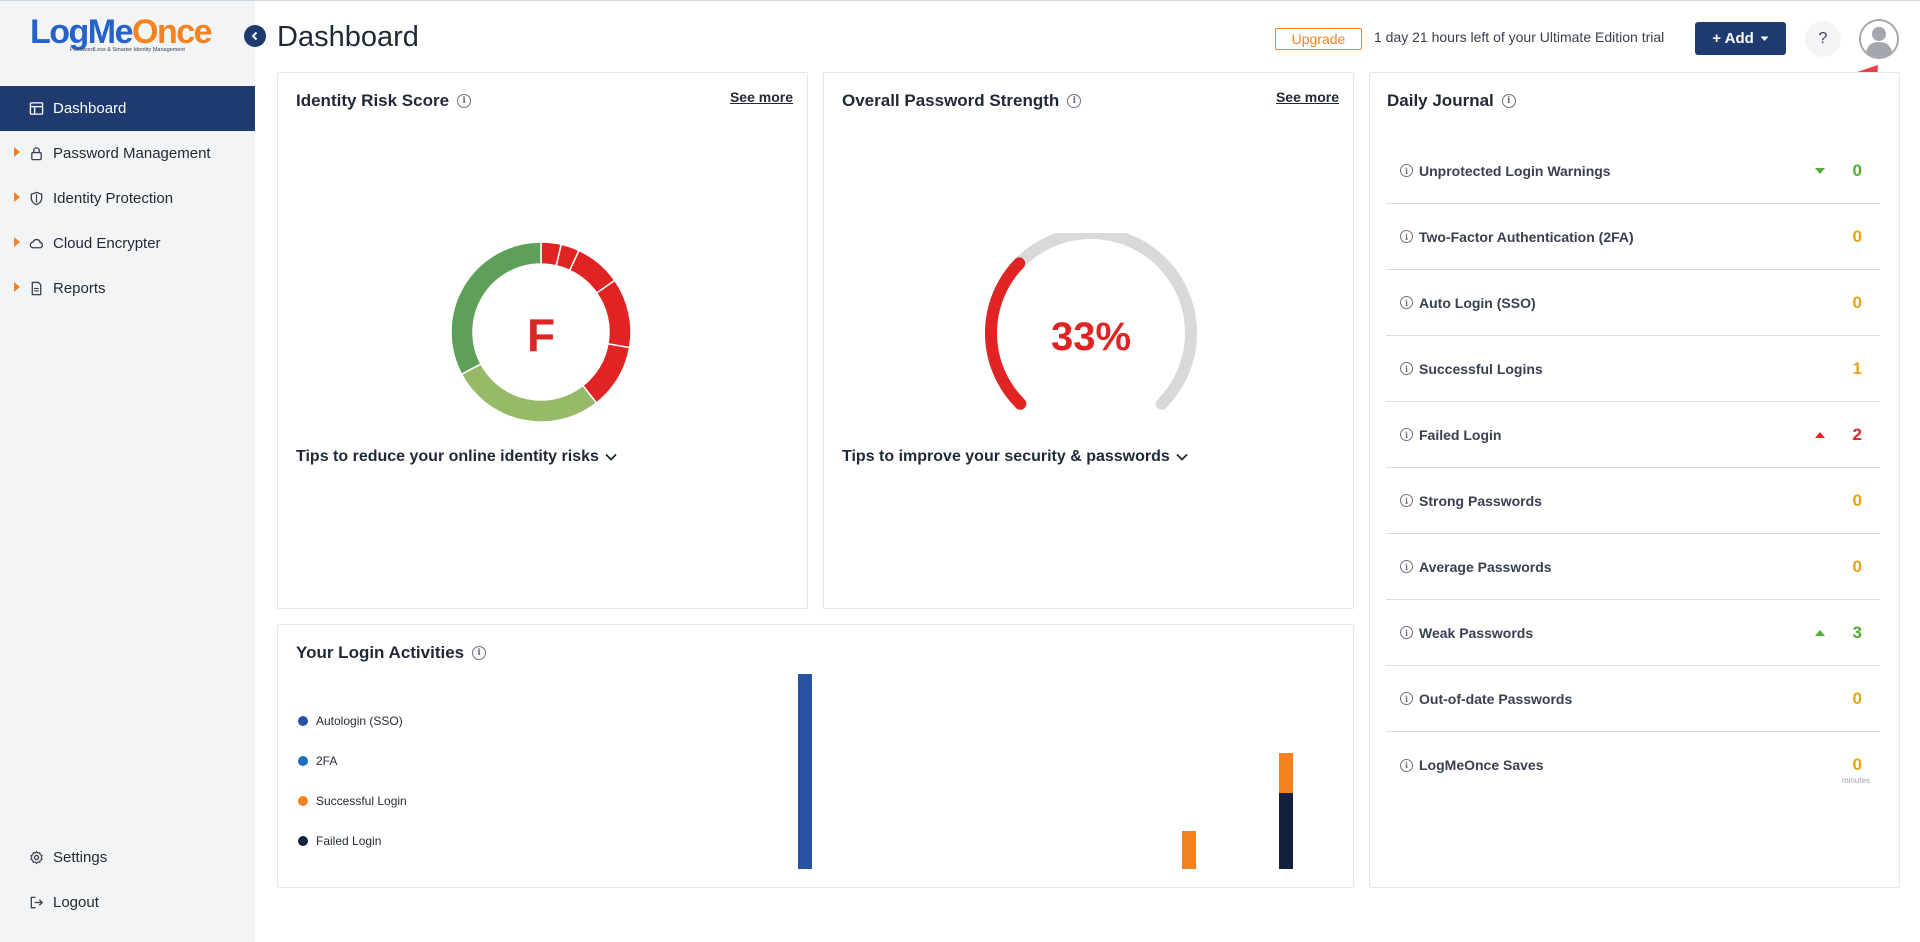  I want to click on journal-row-text: Unprotected Login Warnings, so click(1515, 170).